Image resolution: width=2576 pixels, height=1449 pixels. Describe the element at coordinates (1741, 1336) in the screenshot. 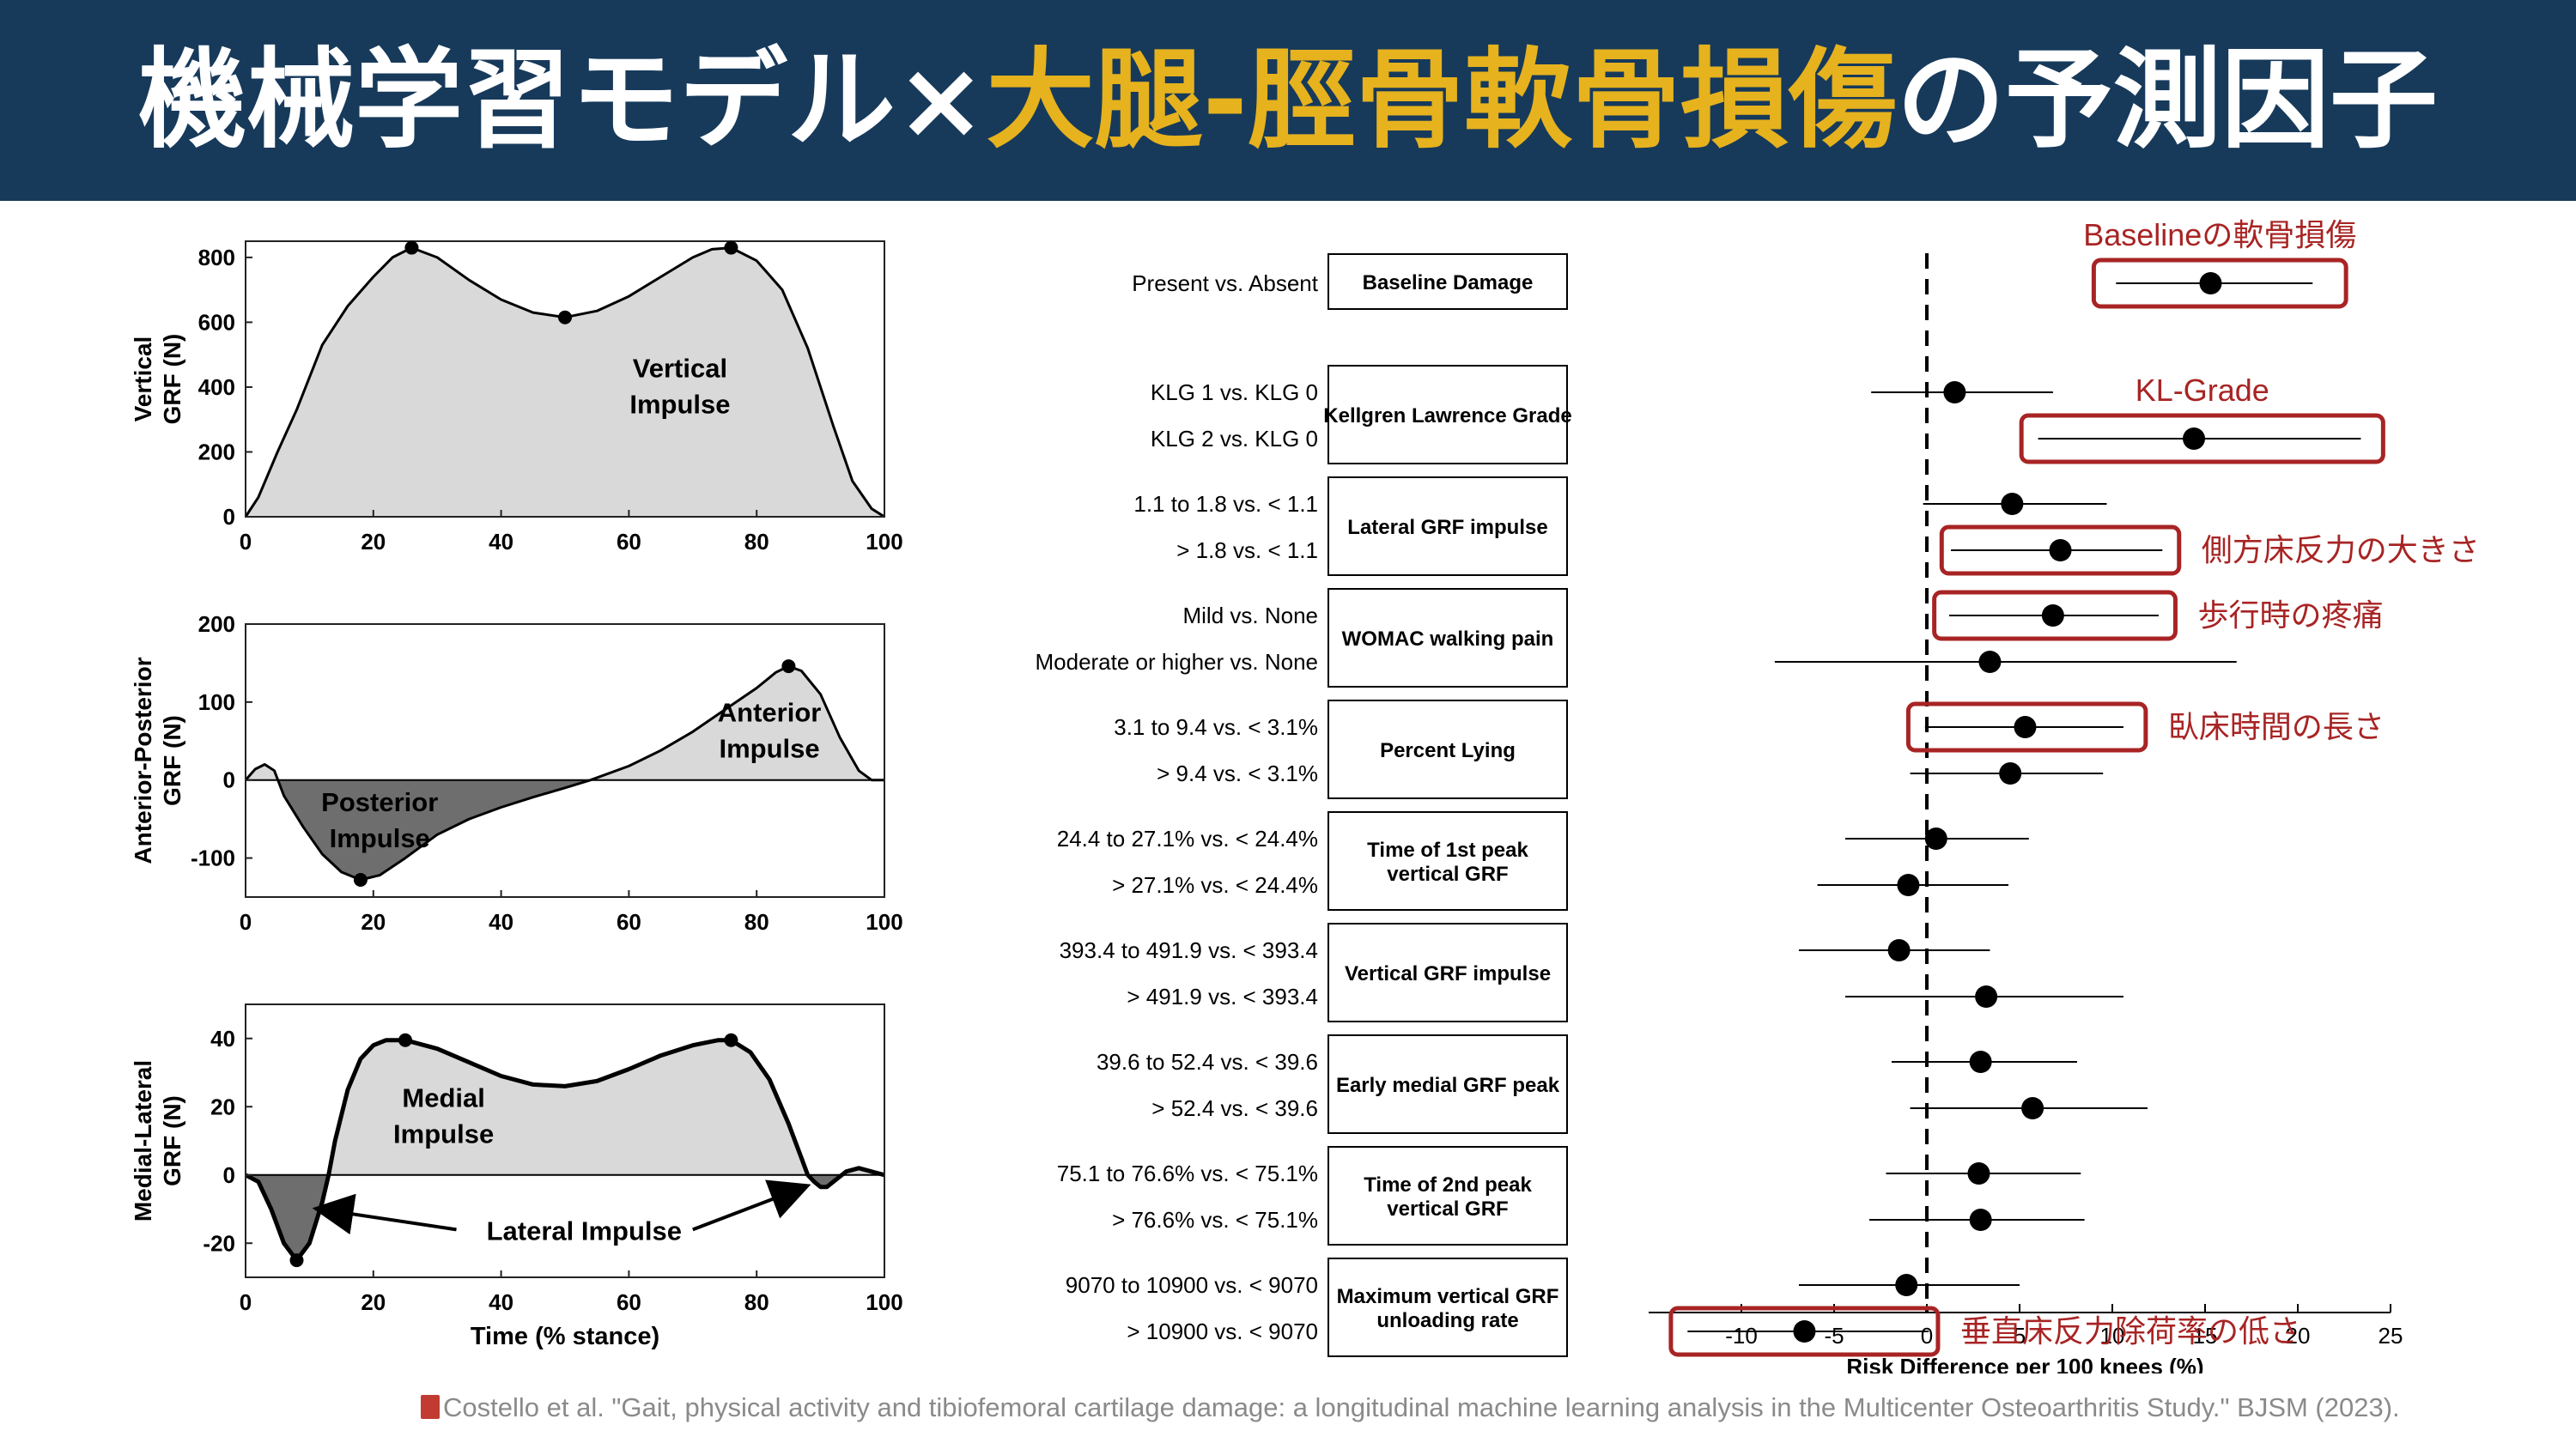

I see `x-tick-label: -10` at that location.